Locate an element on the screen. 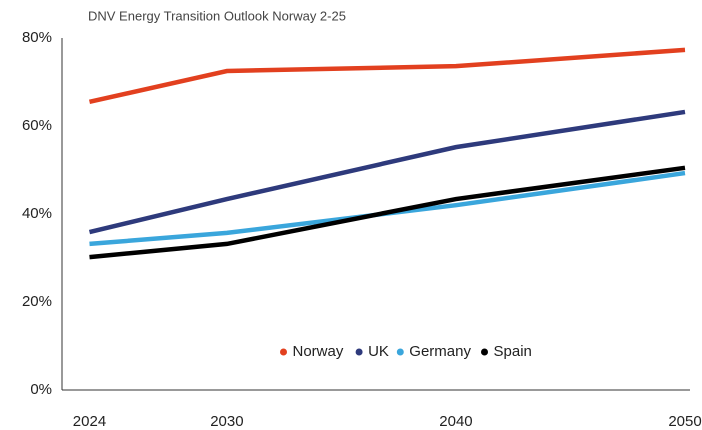  y-tick-label: 0% is located at coordinates (41, 389).